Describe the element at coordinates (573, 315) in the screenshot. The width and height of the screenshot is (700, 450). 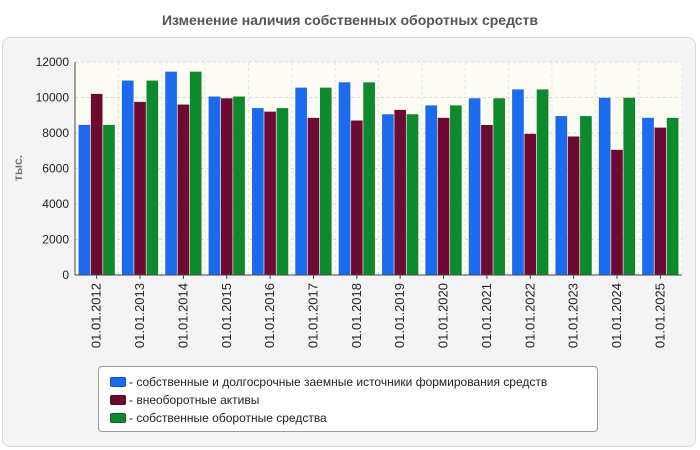
I see `x-tick-label: 01.01.2023` at that location.